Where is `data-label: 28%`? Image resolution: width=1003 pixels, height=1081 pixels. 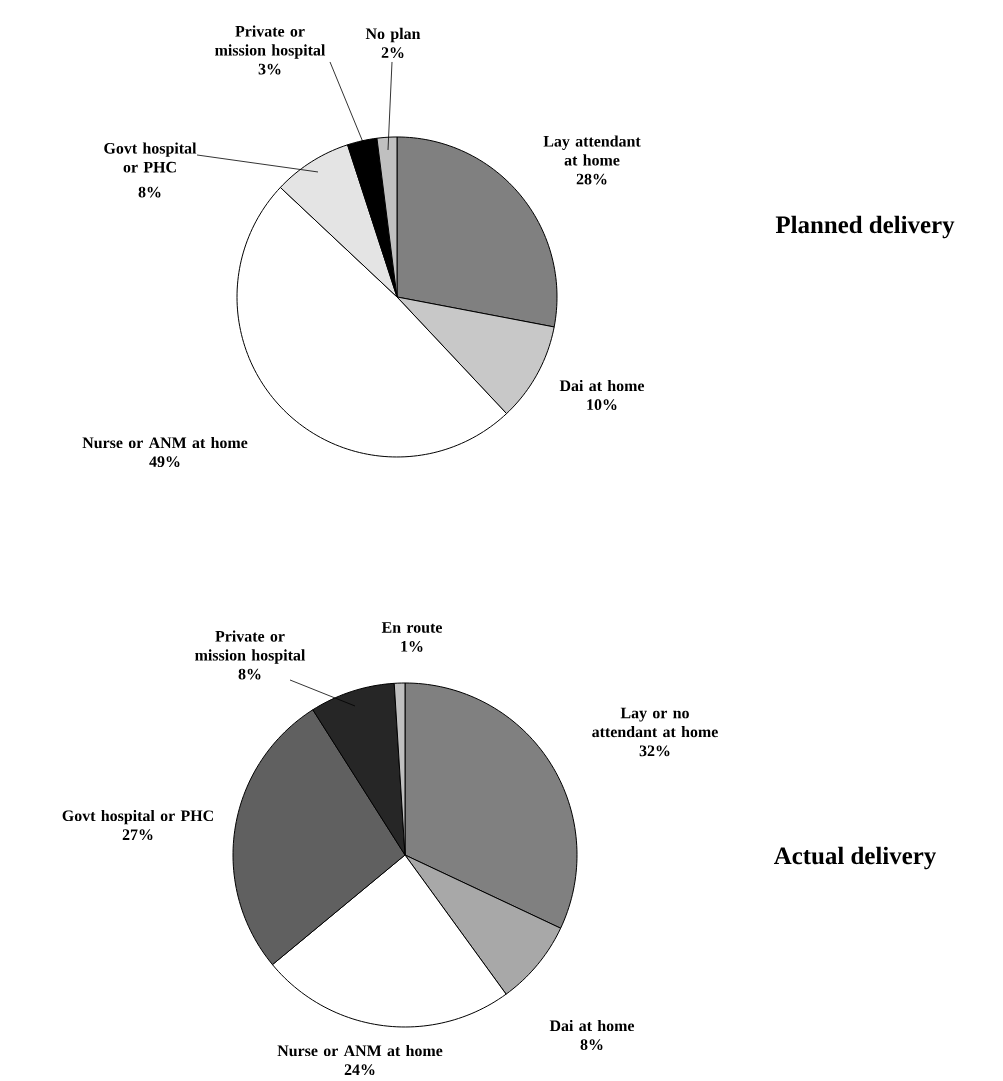 data-label: 28% is located at coordinates (591, 179).